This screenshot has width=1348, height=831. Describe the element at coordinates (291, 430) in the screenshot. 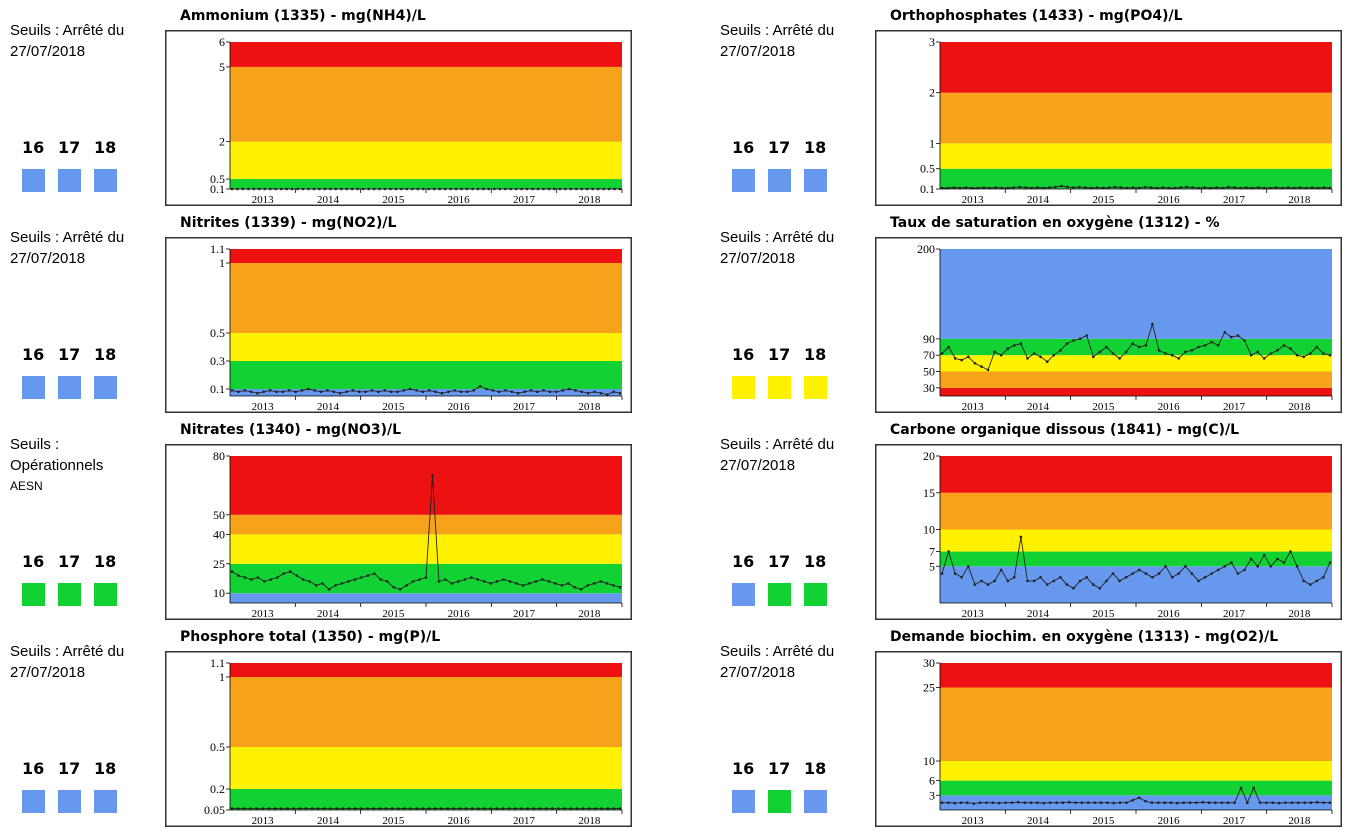

I see `chart-title: Nitrates (1340) - mg(NO3)/L` at that location.